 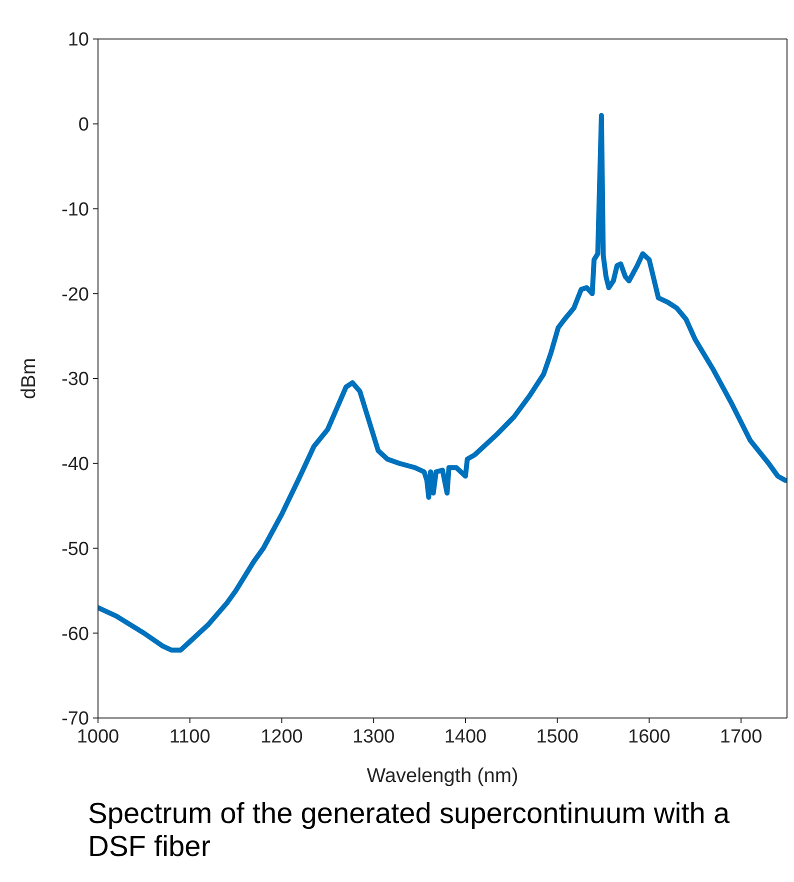 I want to click on y-axis-title: dBm, so click(x=29, y=379).